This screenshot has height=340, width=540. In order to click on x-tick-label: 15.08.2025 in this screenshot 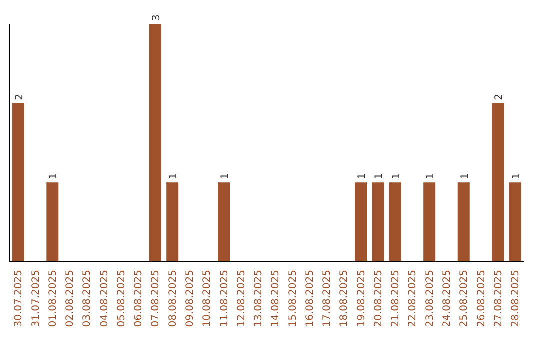, I will do `click(293, 299)`.